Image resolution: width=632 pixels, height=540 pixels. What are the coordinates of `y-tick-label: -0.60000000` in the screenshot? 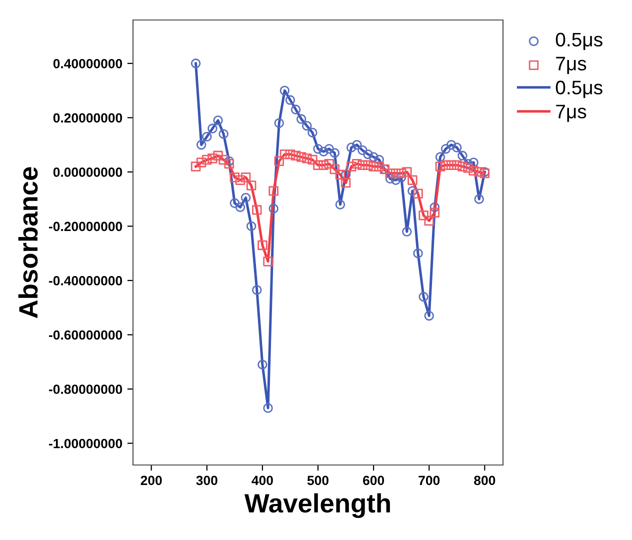 It's located at (85, 335).